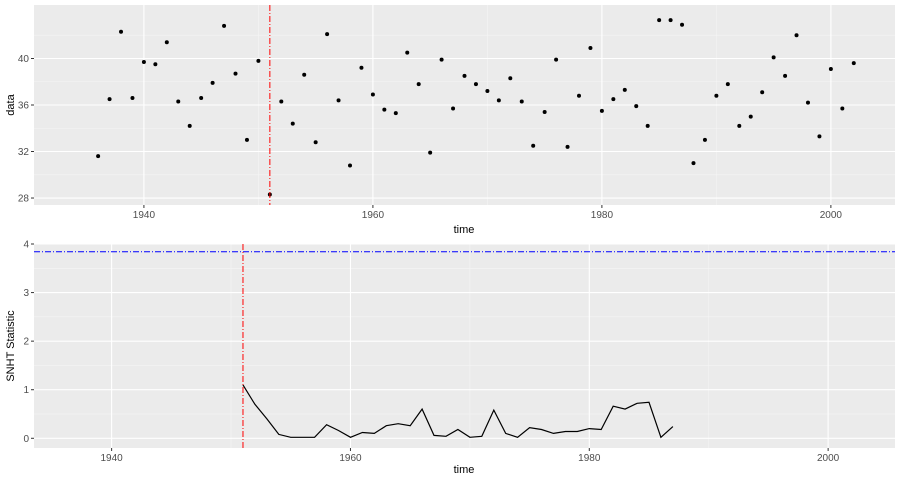 The image size is (900, 480). Describe the element at coordinates (26, 342) in the screenshot. I see `y-tick-label: 2` at that location.